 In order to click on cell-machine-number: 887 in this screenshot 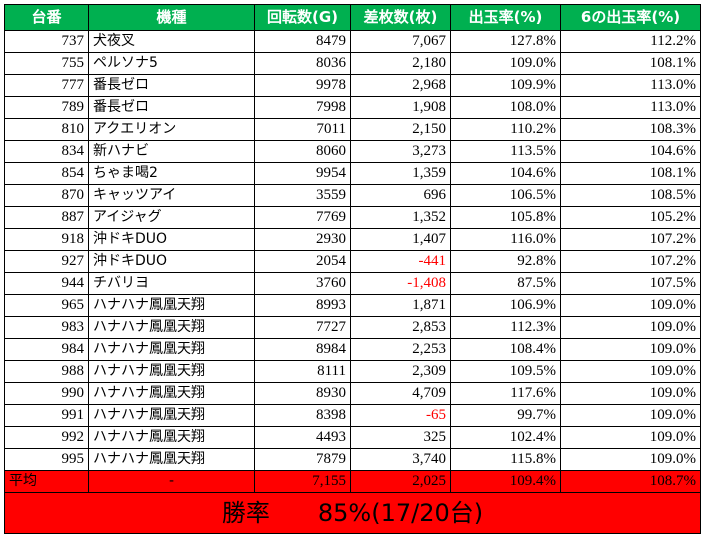, I will do `click(46, 217)`.